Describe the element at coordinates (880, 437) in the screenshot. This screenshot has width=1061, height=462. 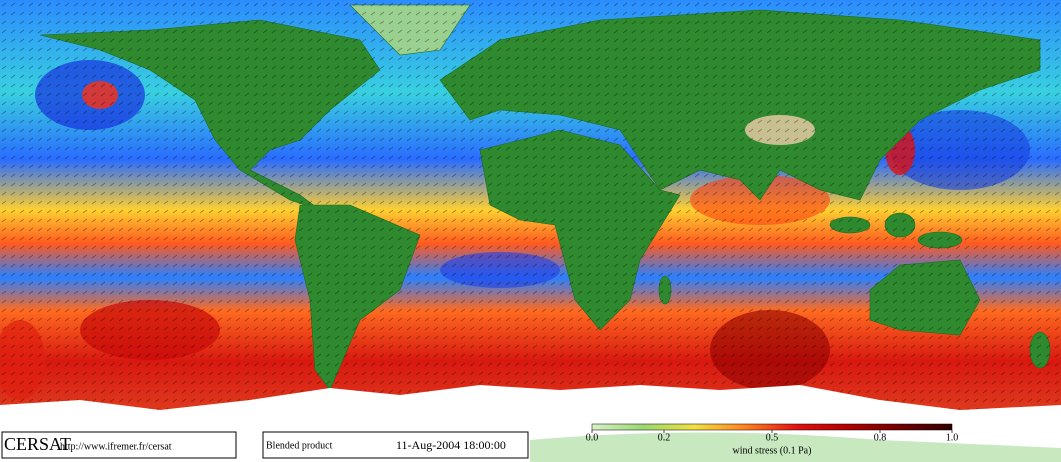
I see `colorbar-tick-label: 0.8` at that location.